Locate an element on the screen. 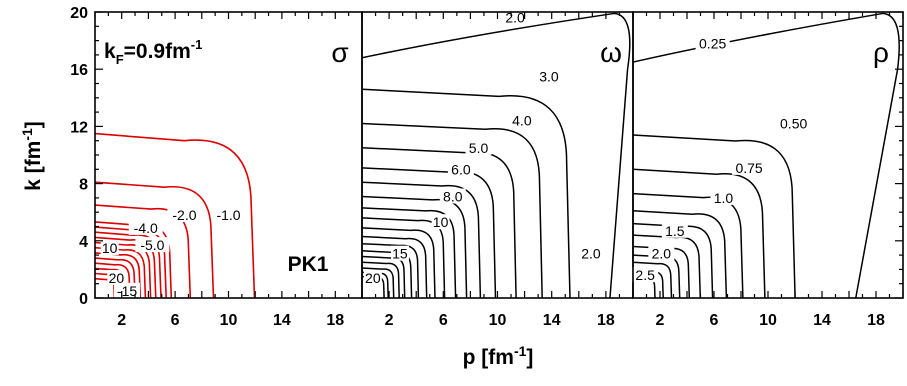  y-tick-label: 20 is located at coordinates (79, 13).